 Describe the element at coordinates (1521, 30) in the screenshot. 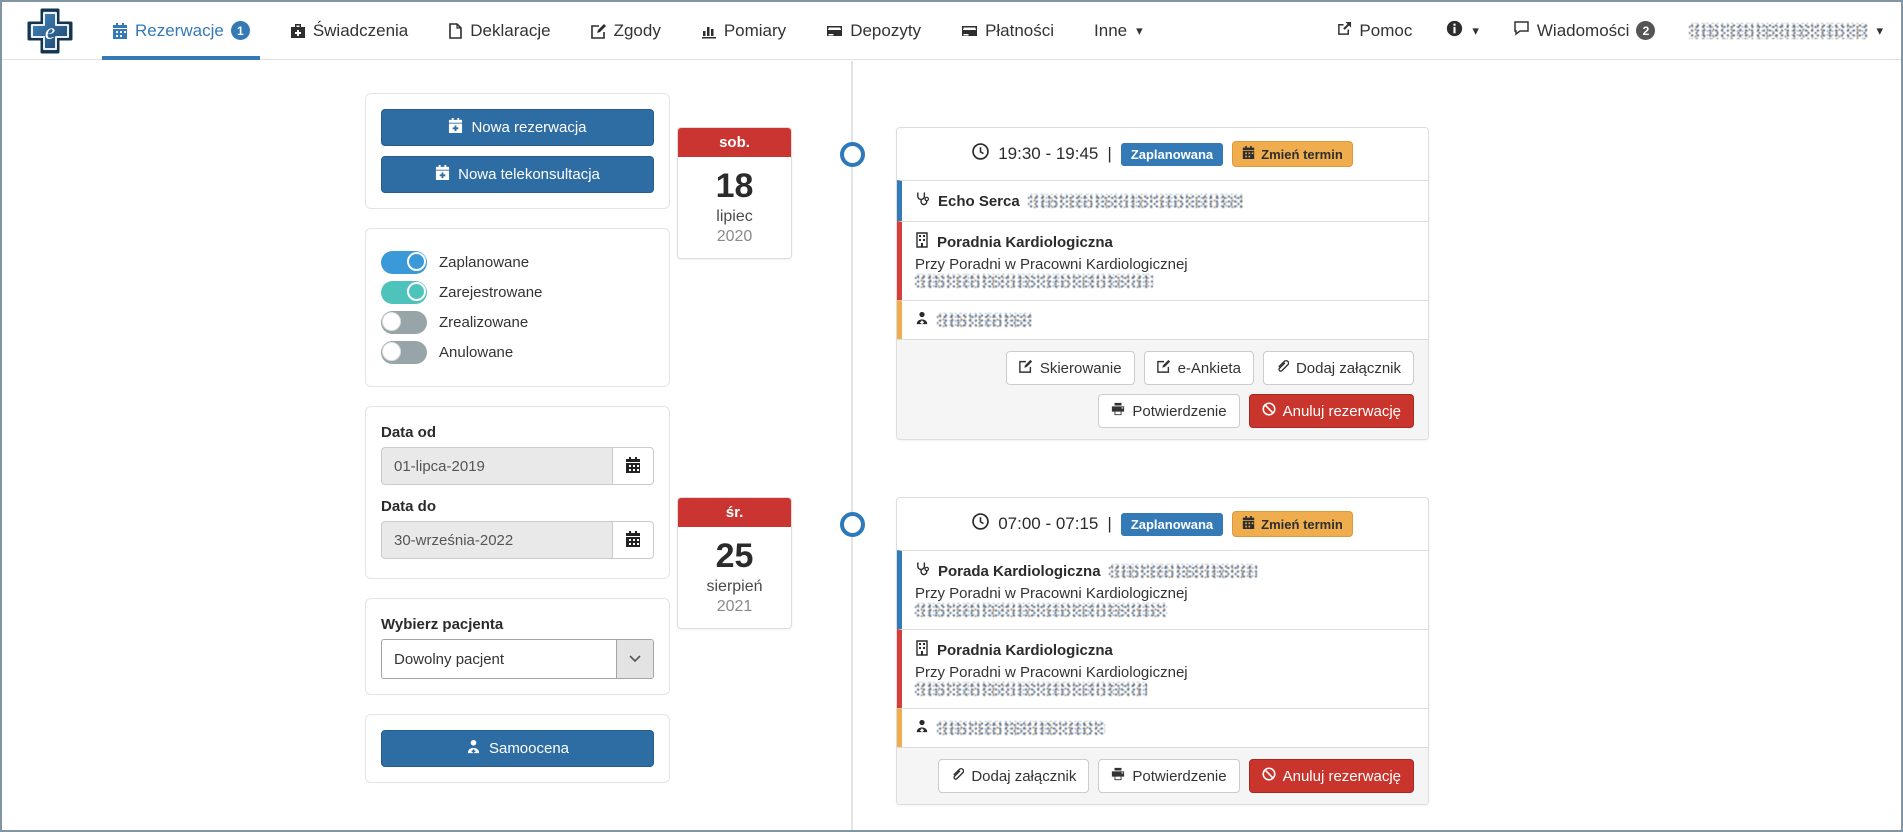

I see `chat-icon` at that location.